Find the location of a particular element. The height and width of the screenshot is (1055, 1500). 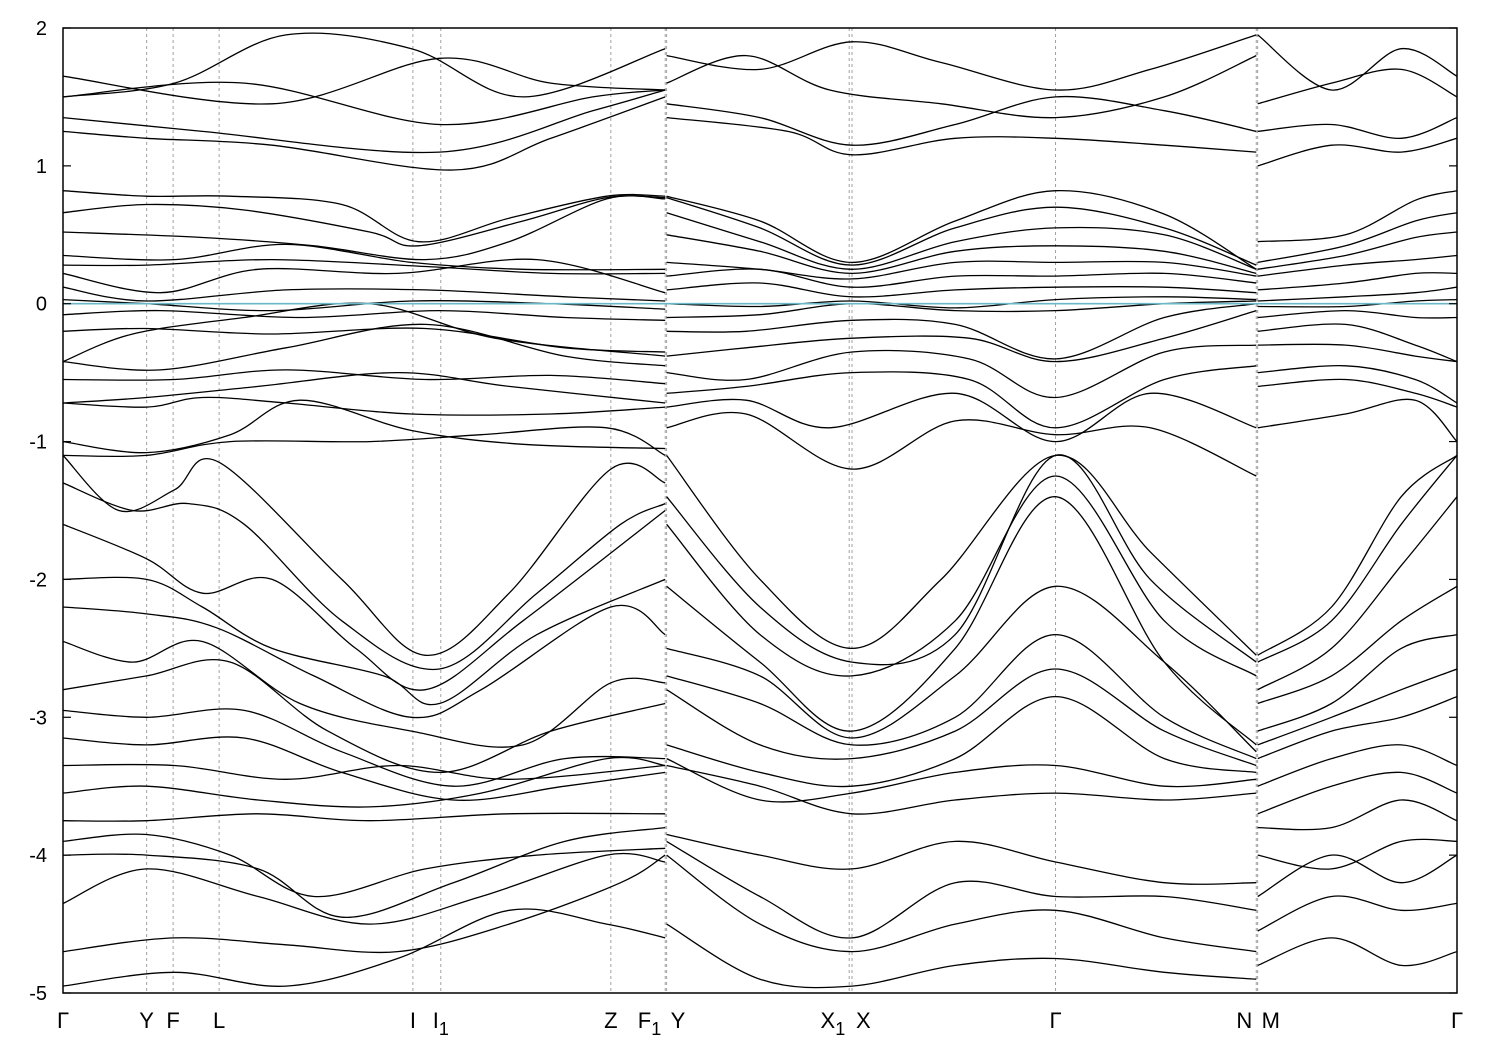

ytick-label-6: 1 is located at coordinates (41, 167).